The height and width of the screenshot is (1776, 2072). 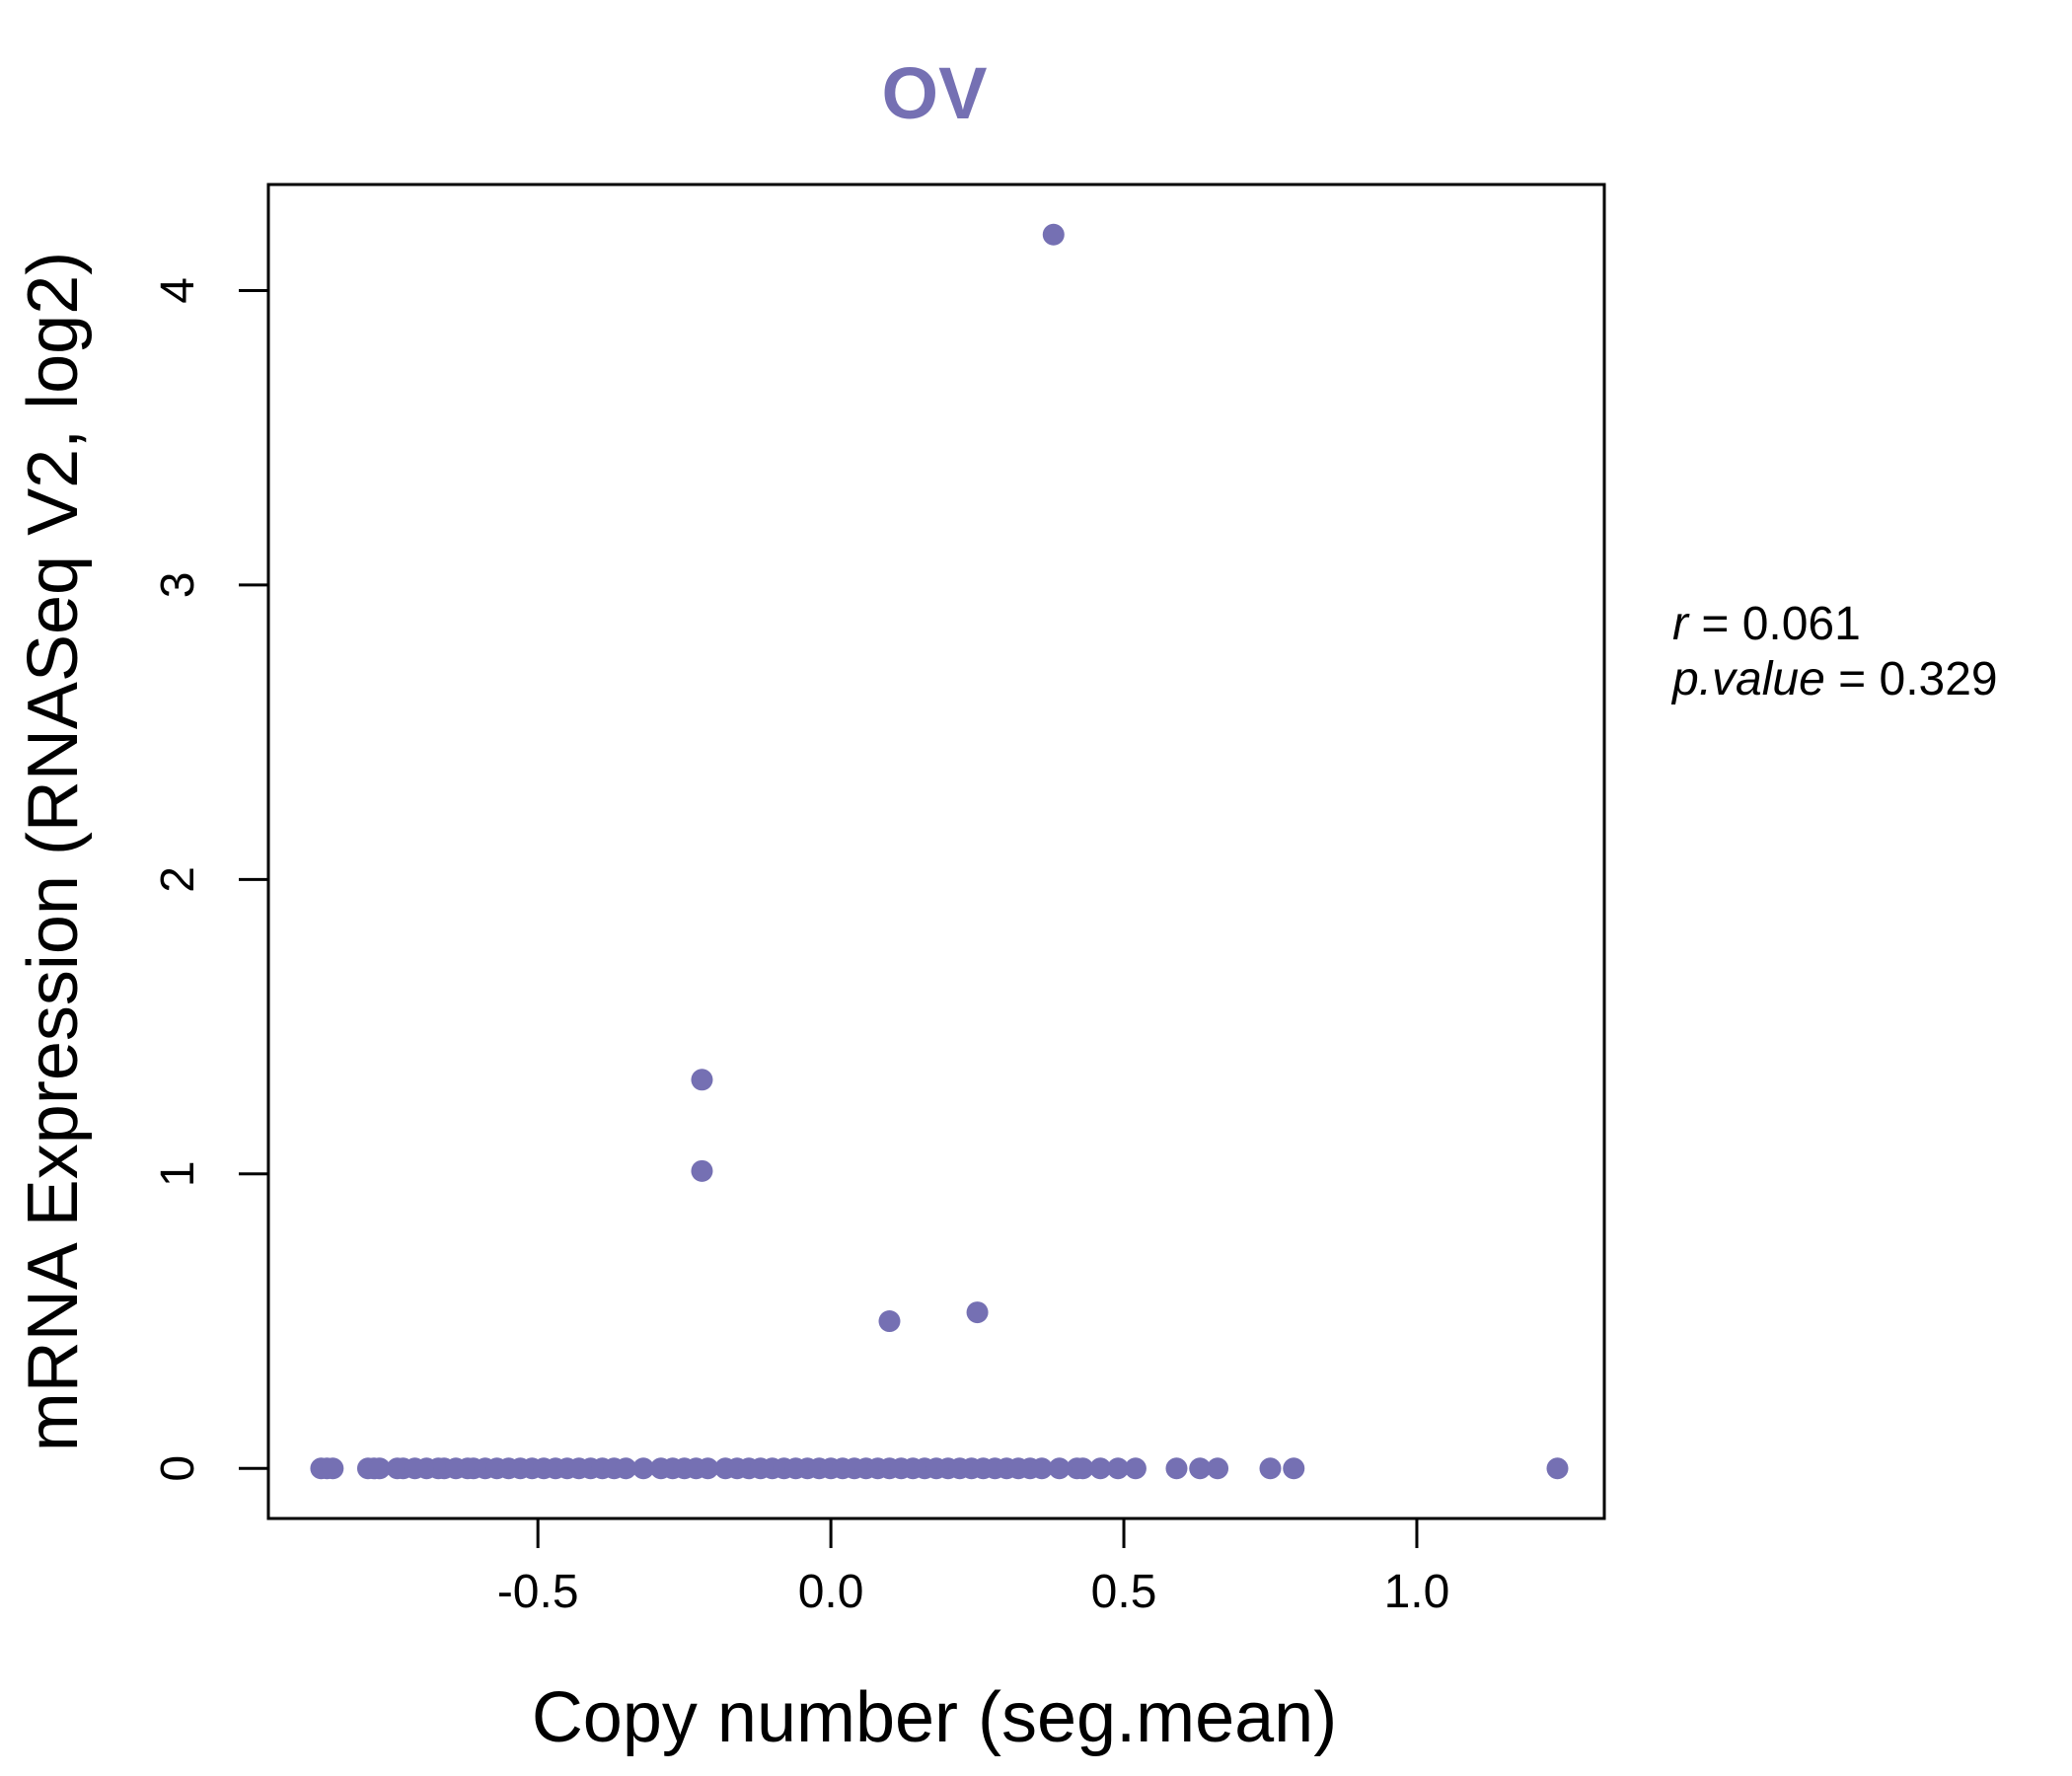 I want to click on x-tick-label: 1.0, so click(x=1417, y=1592).